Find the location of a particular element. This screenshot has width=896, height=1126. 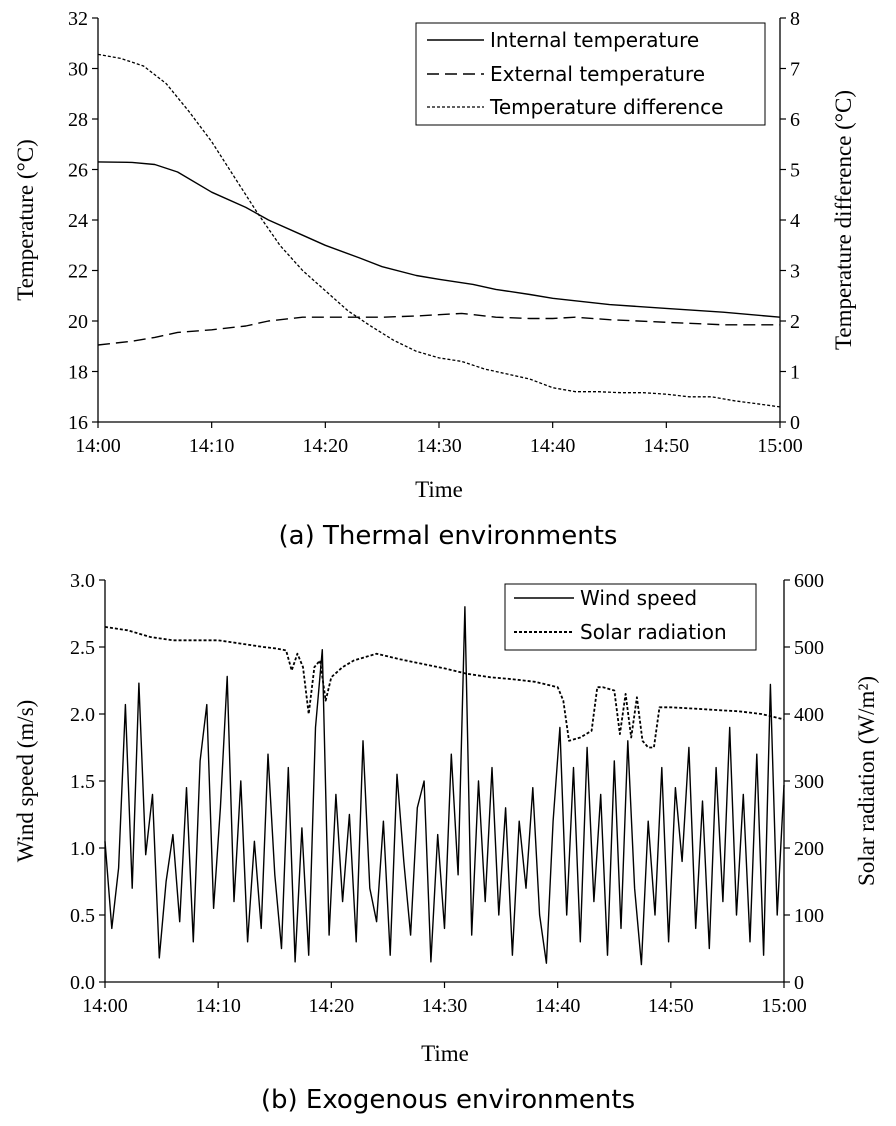

y-tick-label: 22 is located at coordinates (78, 272).